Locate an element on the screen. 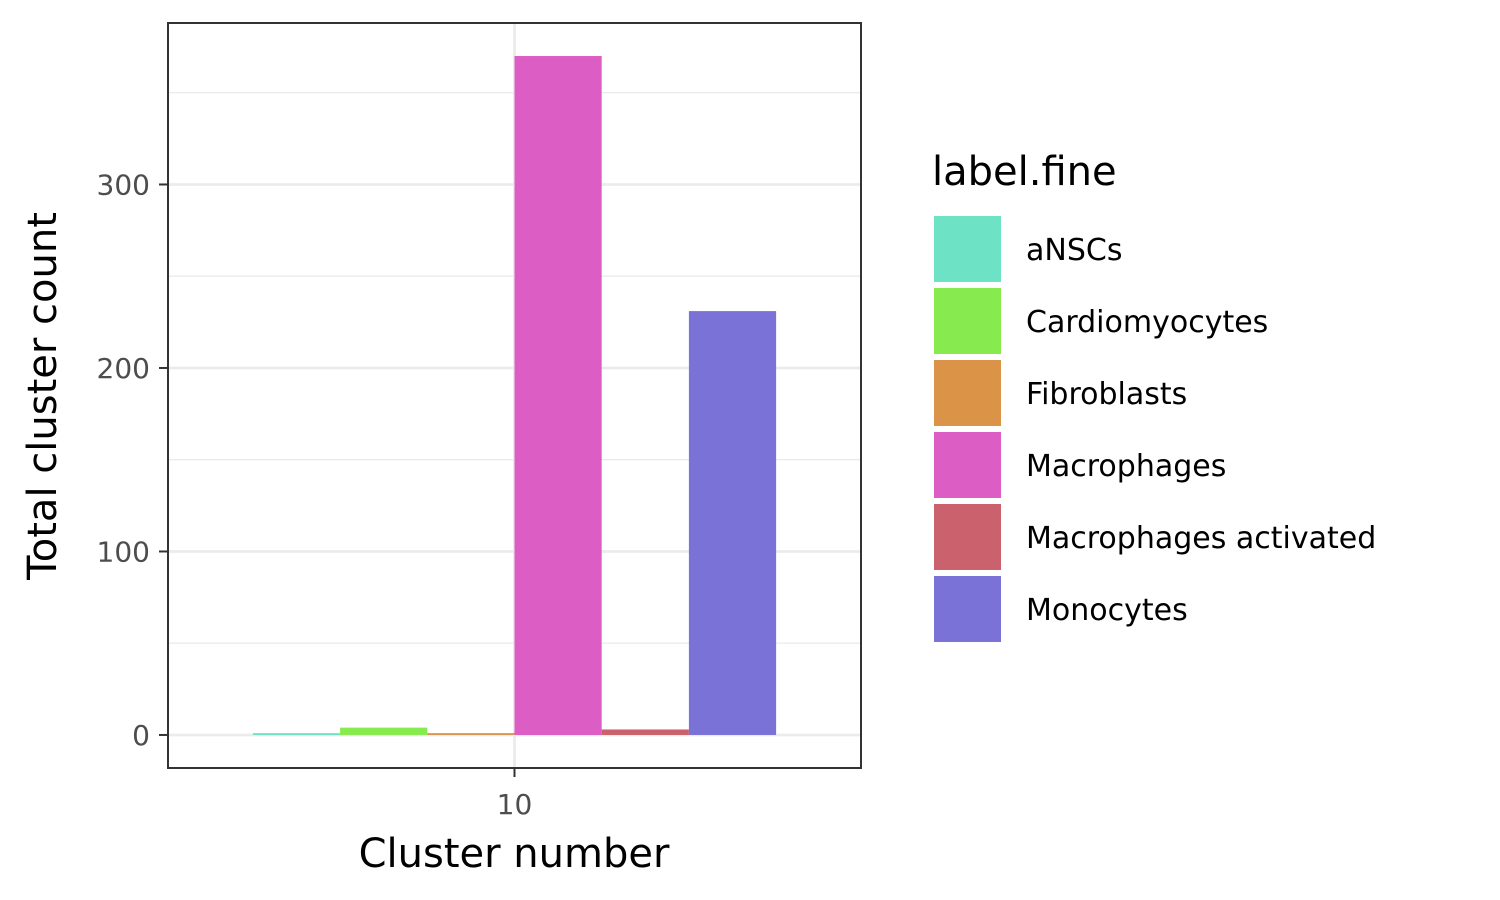 The height and width of the screenshot is (900, 1500). x-axis-title: Cluster number is located at coordinates (514, 854).